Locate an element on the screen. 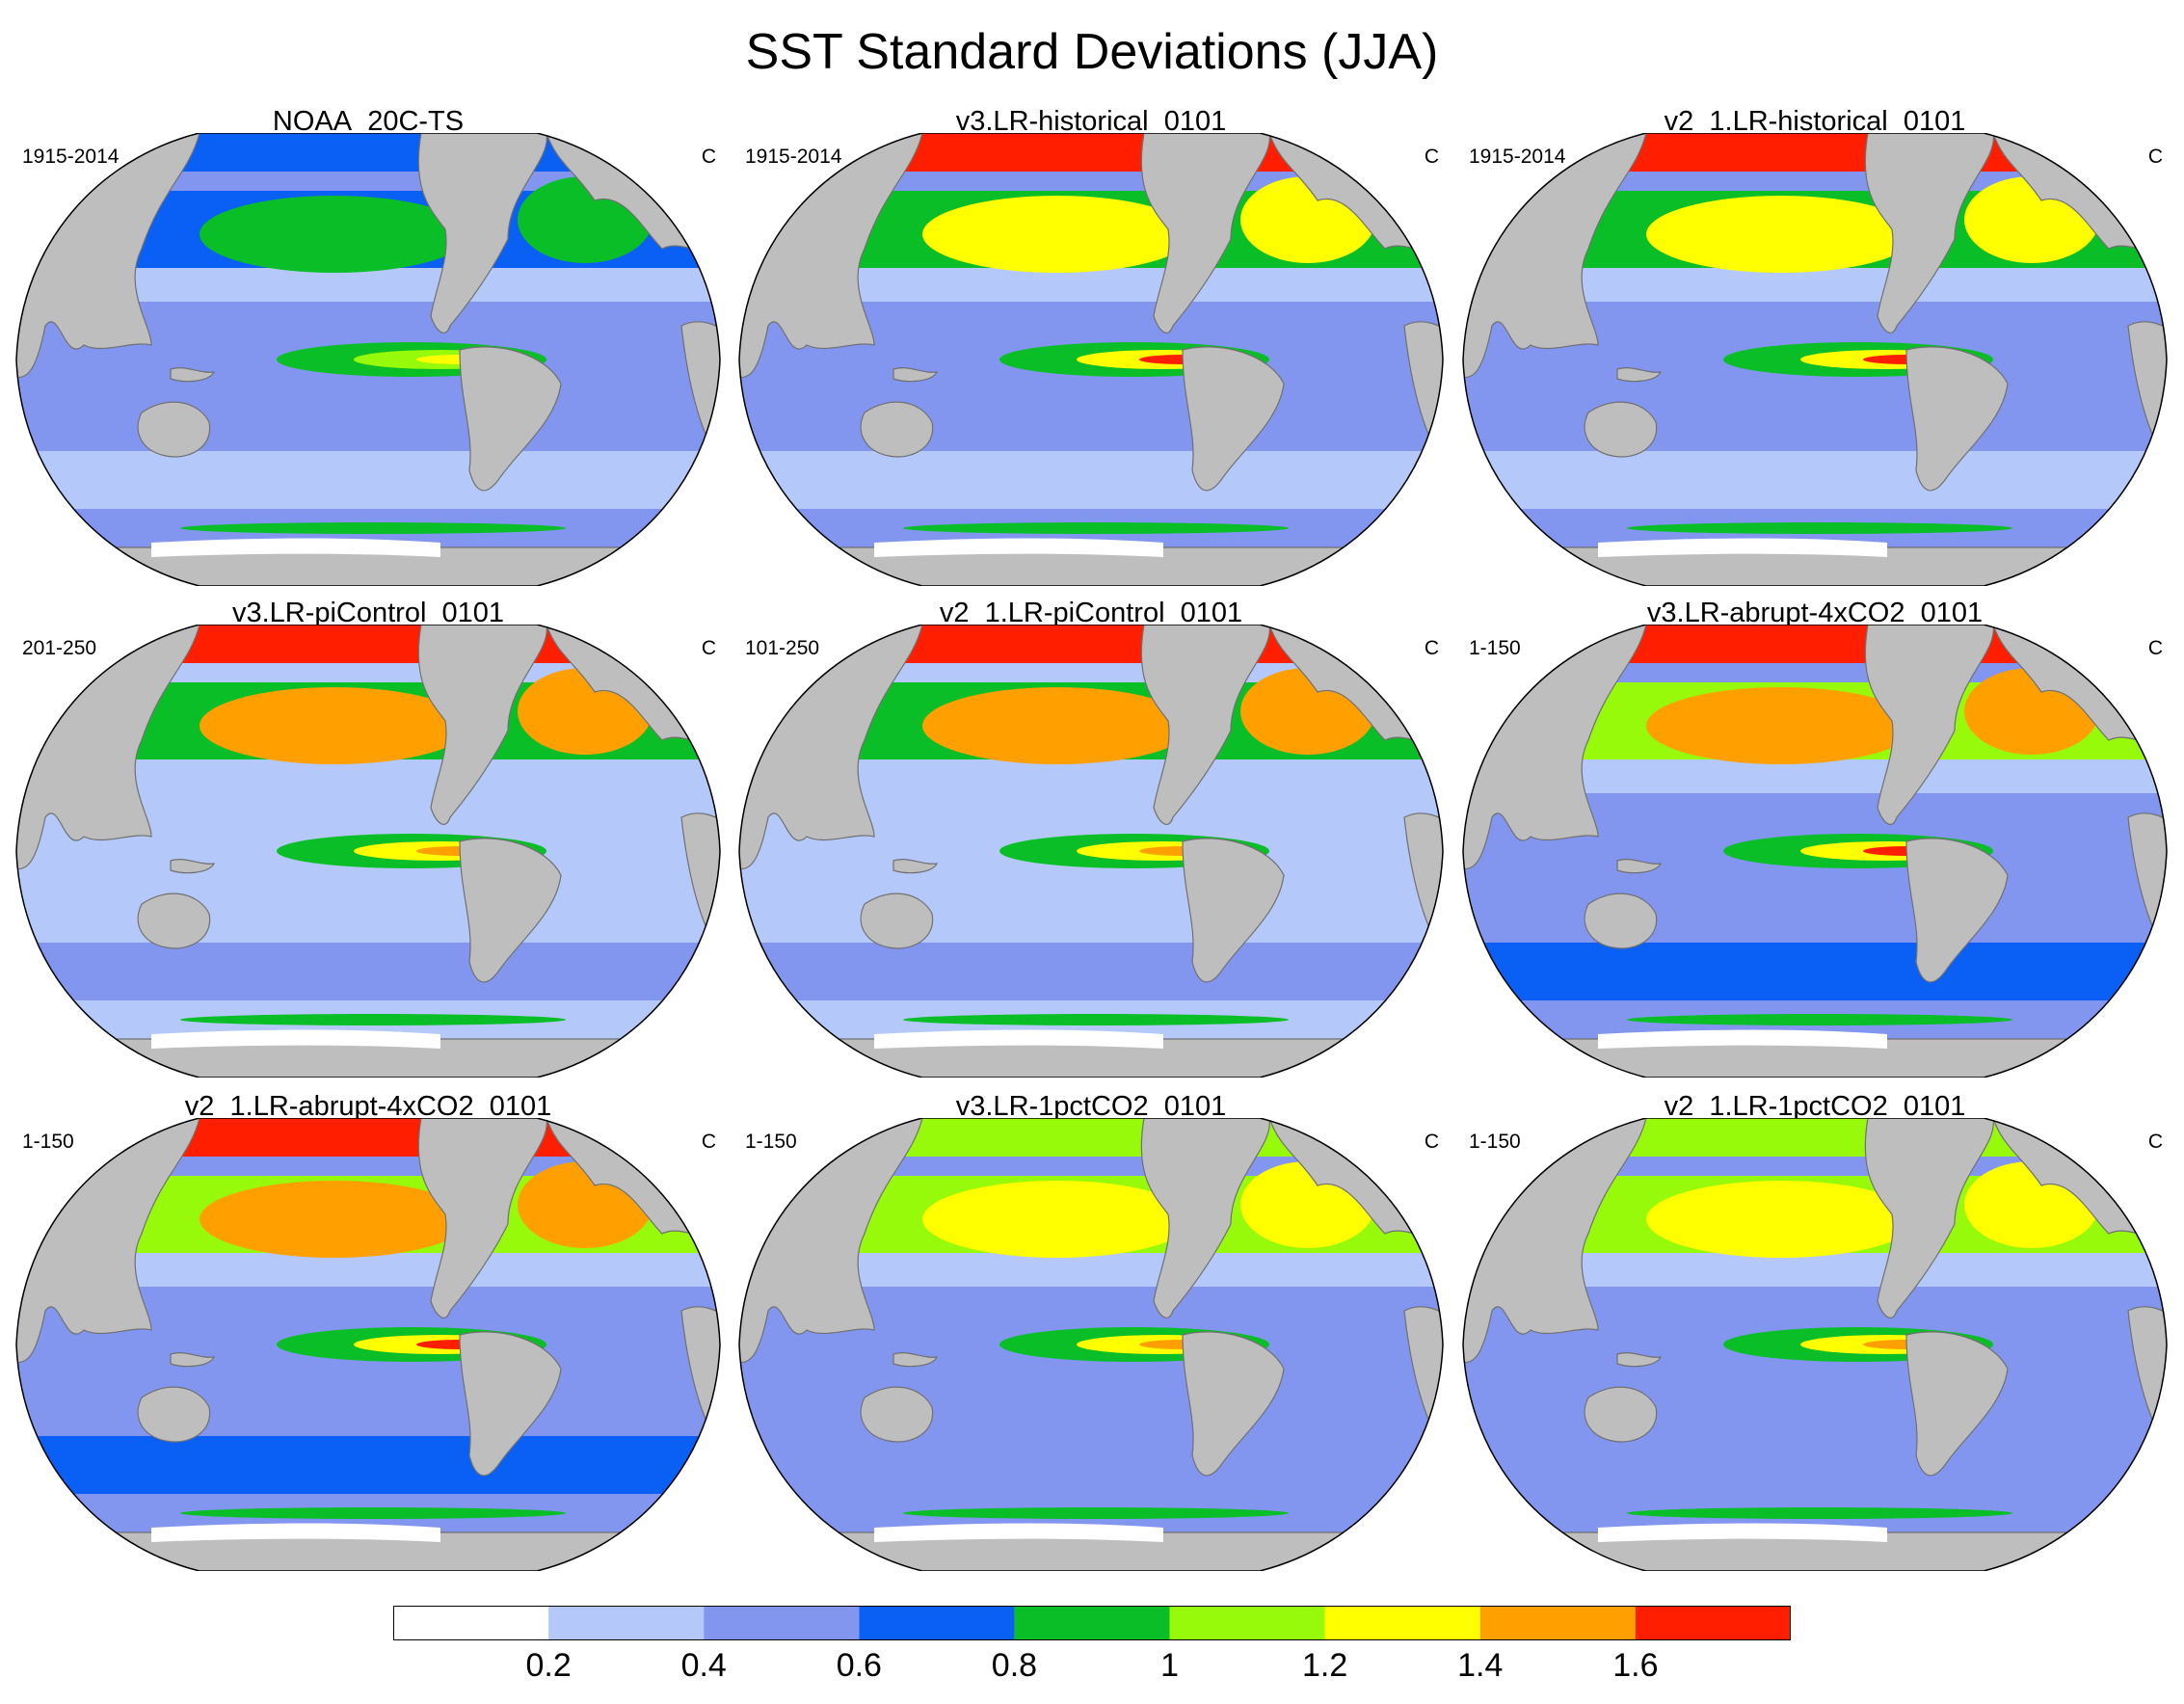 This screenshot has width=2184, height=1704. colorbar-tick-label: 0.2 is located at coordinates (548, 1666).